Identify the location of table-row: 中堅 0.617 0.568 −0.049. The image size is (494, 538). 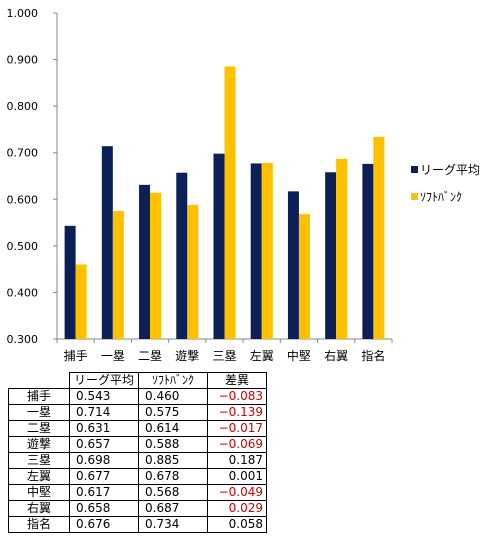
(137, 492).